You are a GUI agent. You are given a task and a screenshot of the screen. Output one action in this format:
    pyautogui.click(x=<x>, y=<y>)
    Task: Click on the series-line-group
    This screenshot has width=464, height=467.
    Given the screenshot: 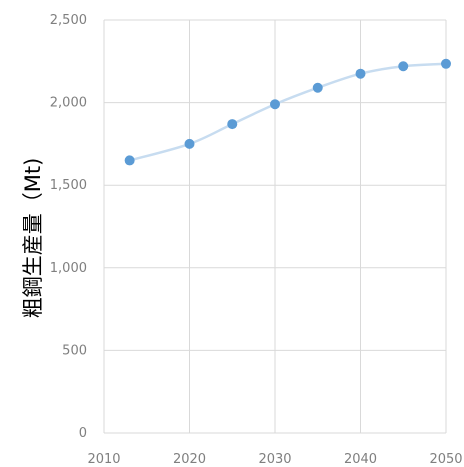 What is the action you would take?
    pyautogui.click(x=288, y=112)
    